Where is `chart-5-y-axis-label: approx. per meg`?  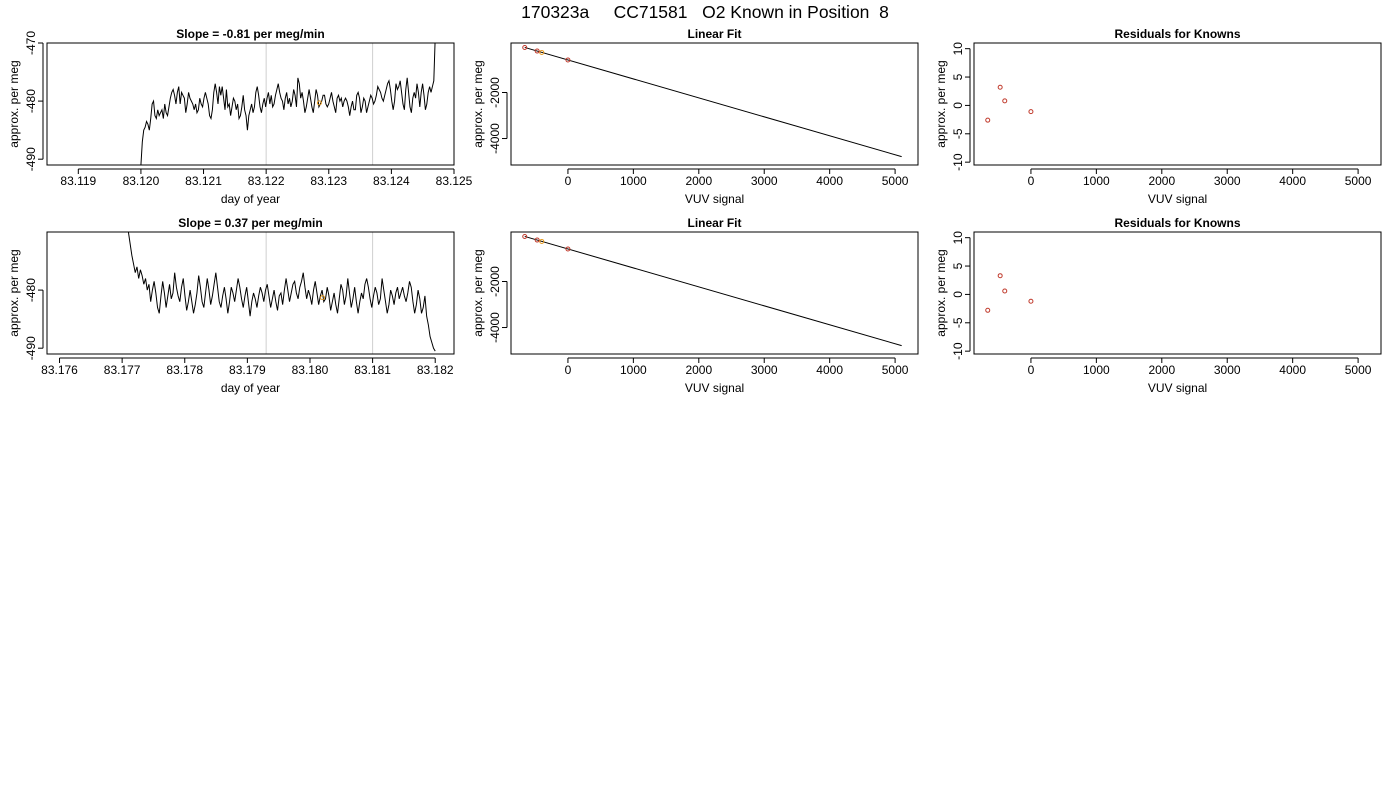
chart-5-y-axis-label: approx. per meg is located at coordinates (478, 292).